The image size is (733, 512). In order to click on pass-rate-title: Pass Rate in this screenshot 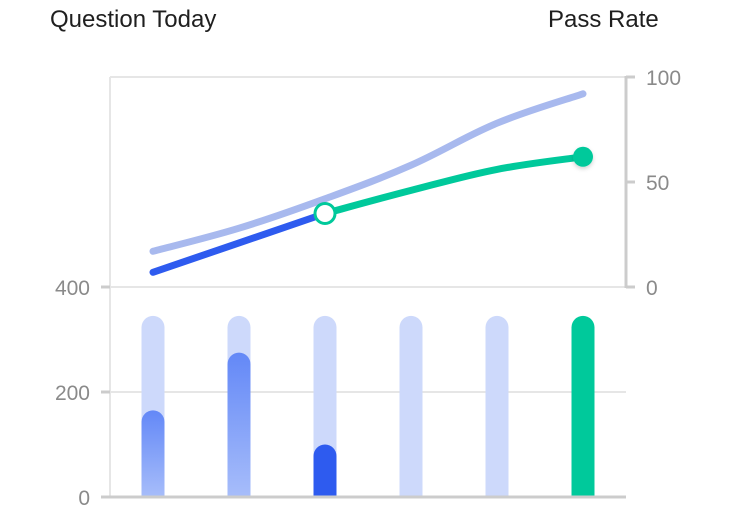, I will do `click(603, 19)`.